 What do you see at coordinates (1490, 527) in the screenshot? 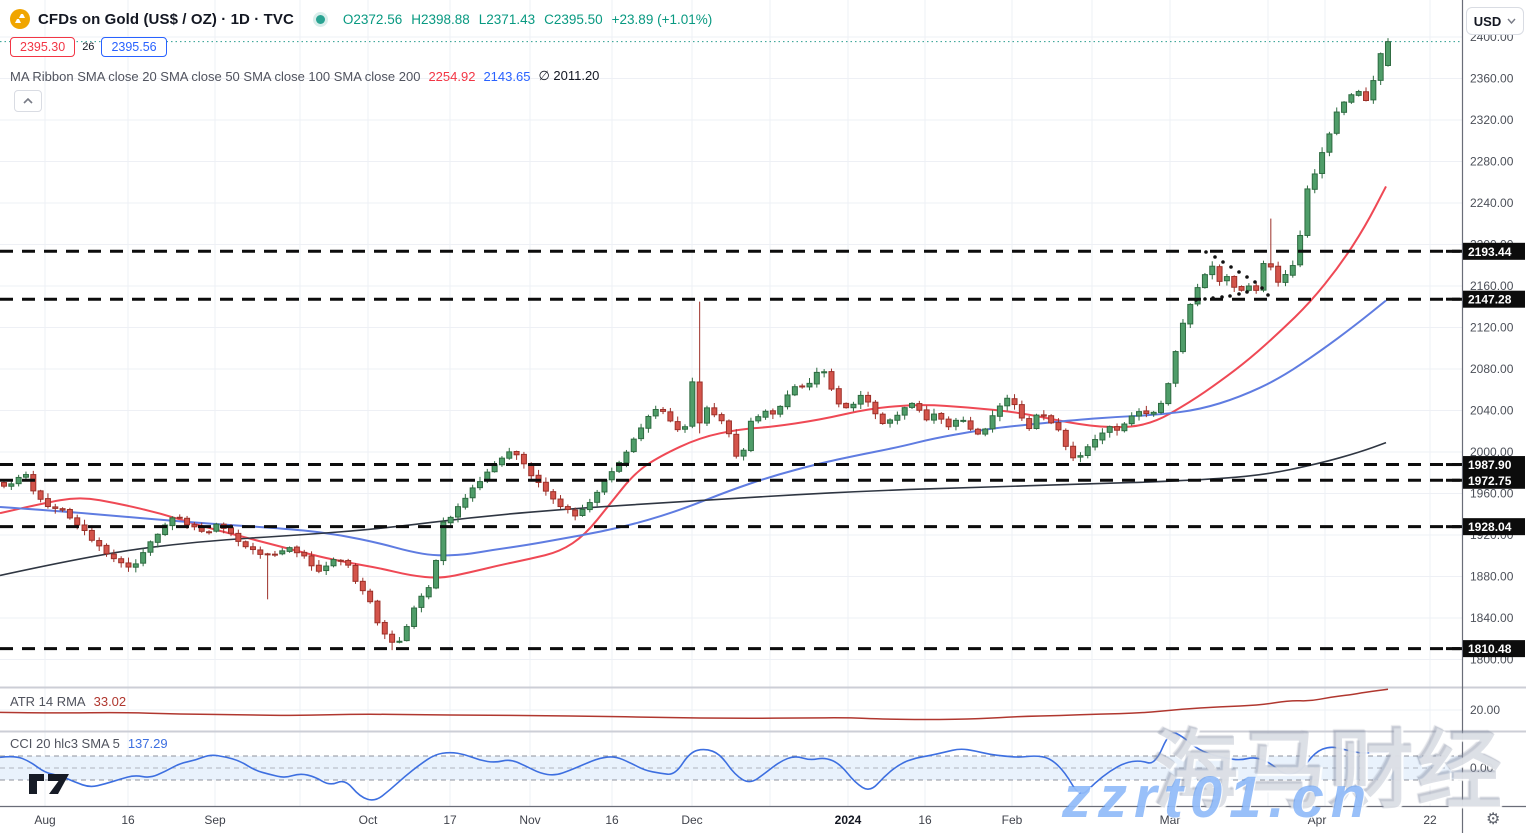
I see `svg-text: 1928.04` at bounding box center [1490, 527].